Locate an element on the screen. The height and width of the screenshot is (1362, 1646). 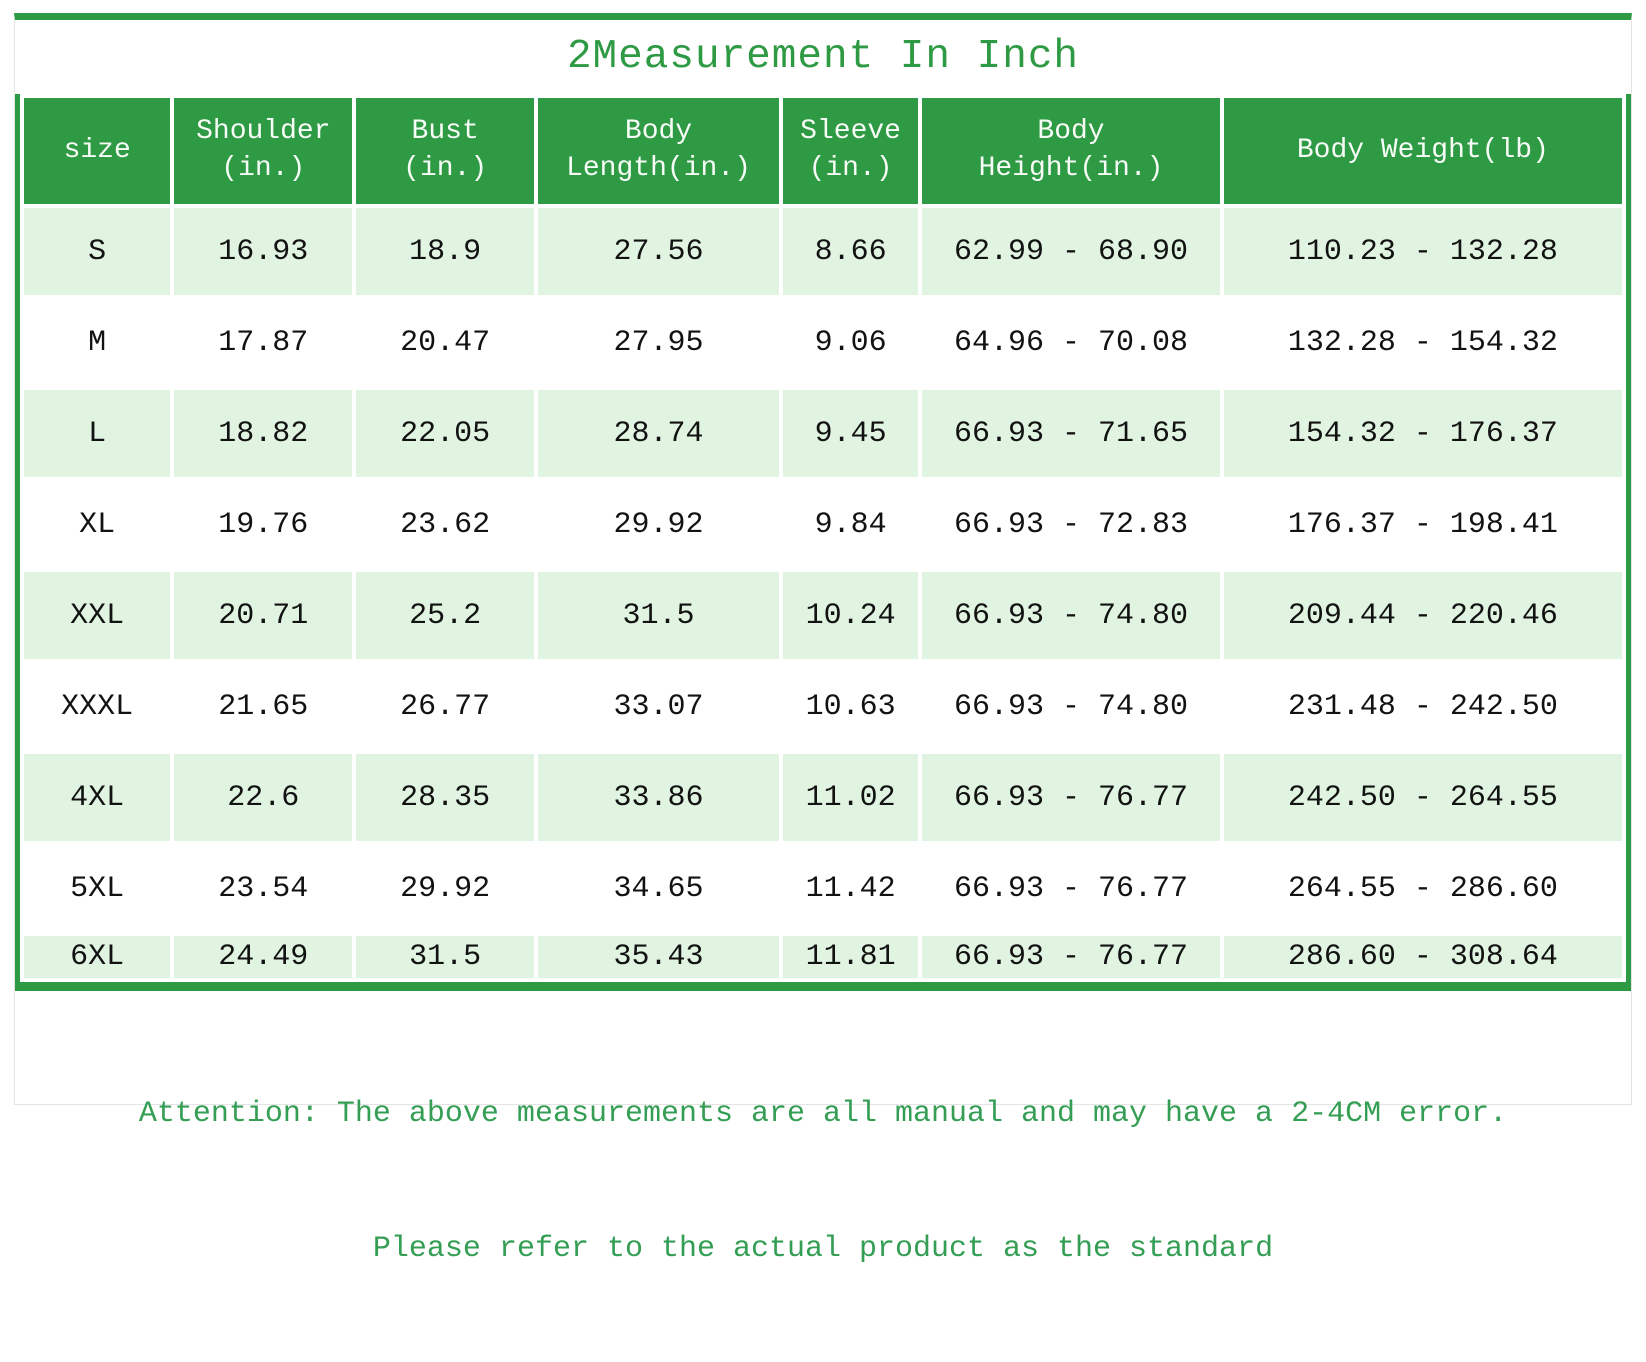
table-cell: 23.54 is located at coordinates (263, 888).